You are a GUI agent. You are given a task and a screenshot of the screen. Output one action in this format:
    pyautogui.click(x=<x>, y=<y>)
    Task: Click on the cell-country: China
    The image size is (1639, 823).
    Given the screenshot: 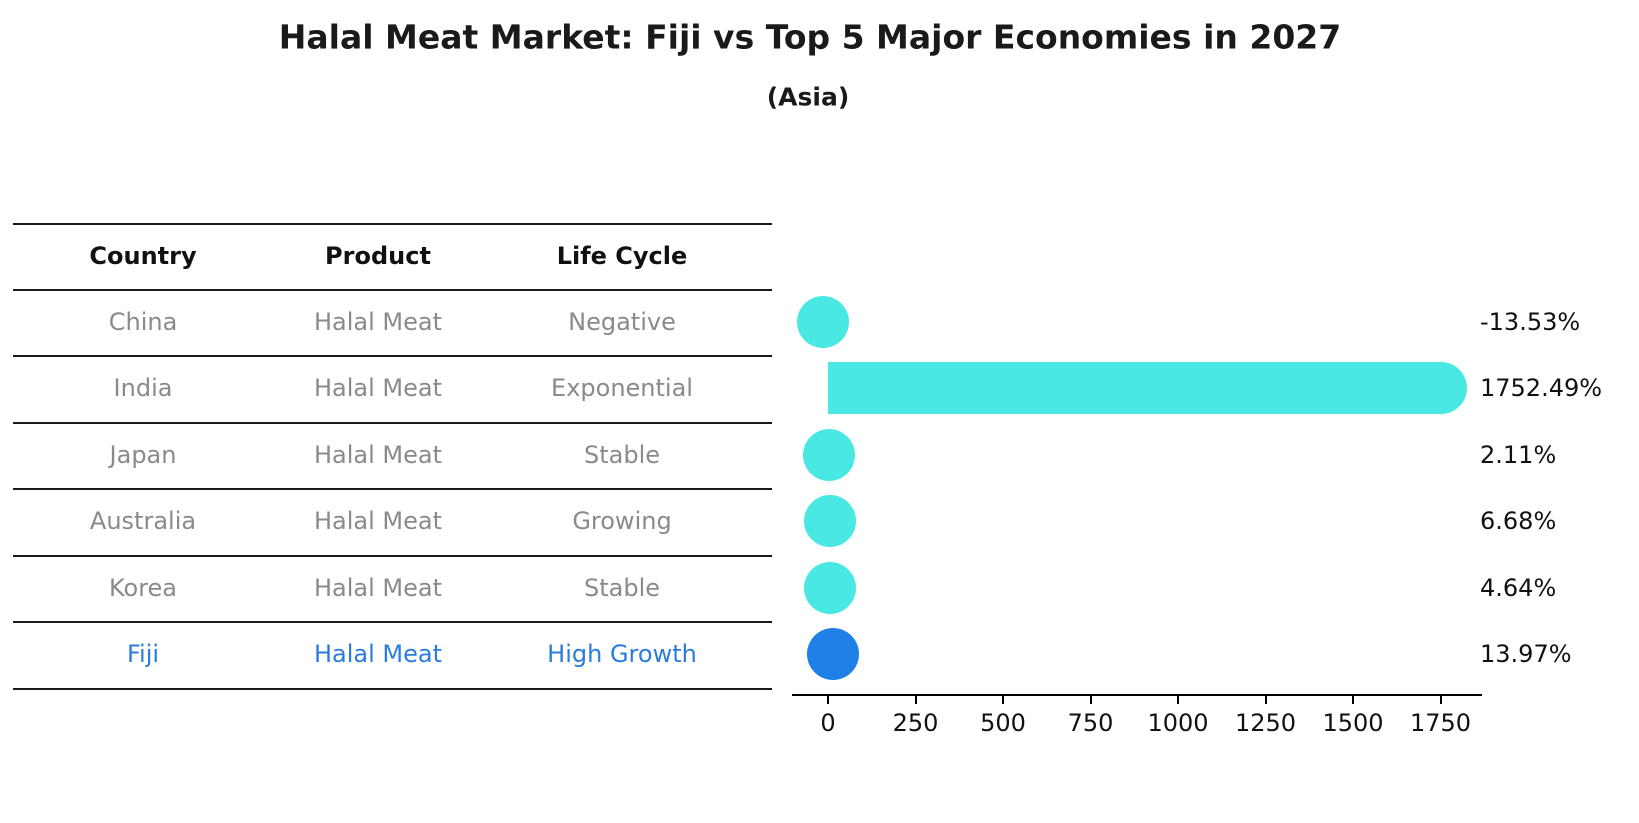 What is the action you would take?
    pyautogui.click(x=143, y=322)
    